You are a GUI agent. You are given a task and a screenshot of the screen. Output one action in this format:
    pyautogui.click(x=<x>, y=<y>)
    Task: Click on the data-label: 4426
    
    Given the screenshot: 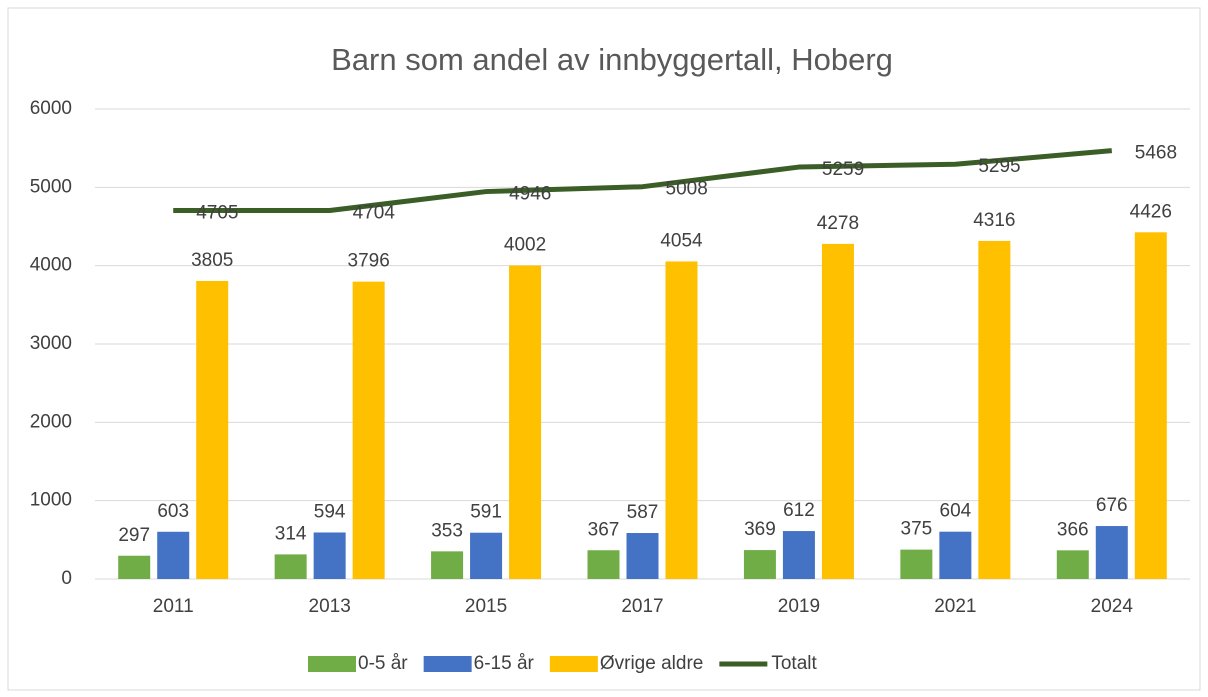 What is the action you would take?
    pyautogui.click(x=1151, y=211)
    